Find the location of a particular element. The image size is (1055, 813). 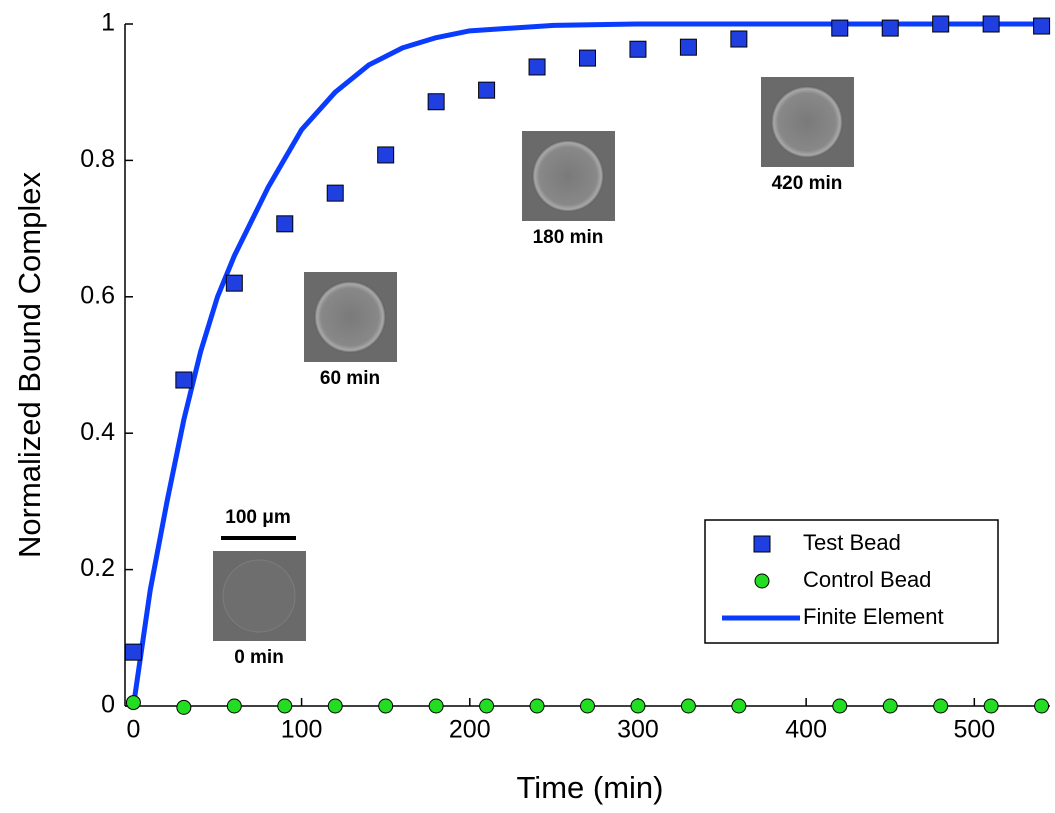

legend-label: Finite Element is located at coordinates (873, 616).